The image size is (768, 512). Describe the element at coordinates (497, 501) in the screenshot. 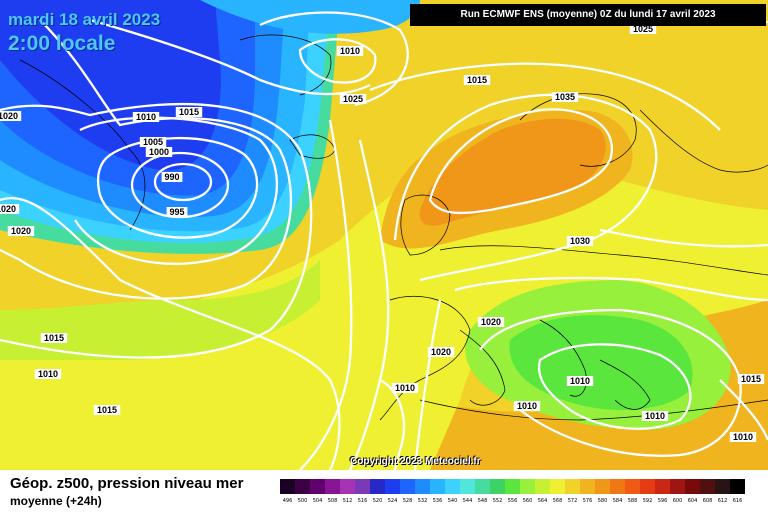

I see `legend-label: 552` at that location.